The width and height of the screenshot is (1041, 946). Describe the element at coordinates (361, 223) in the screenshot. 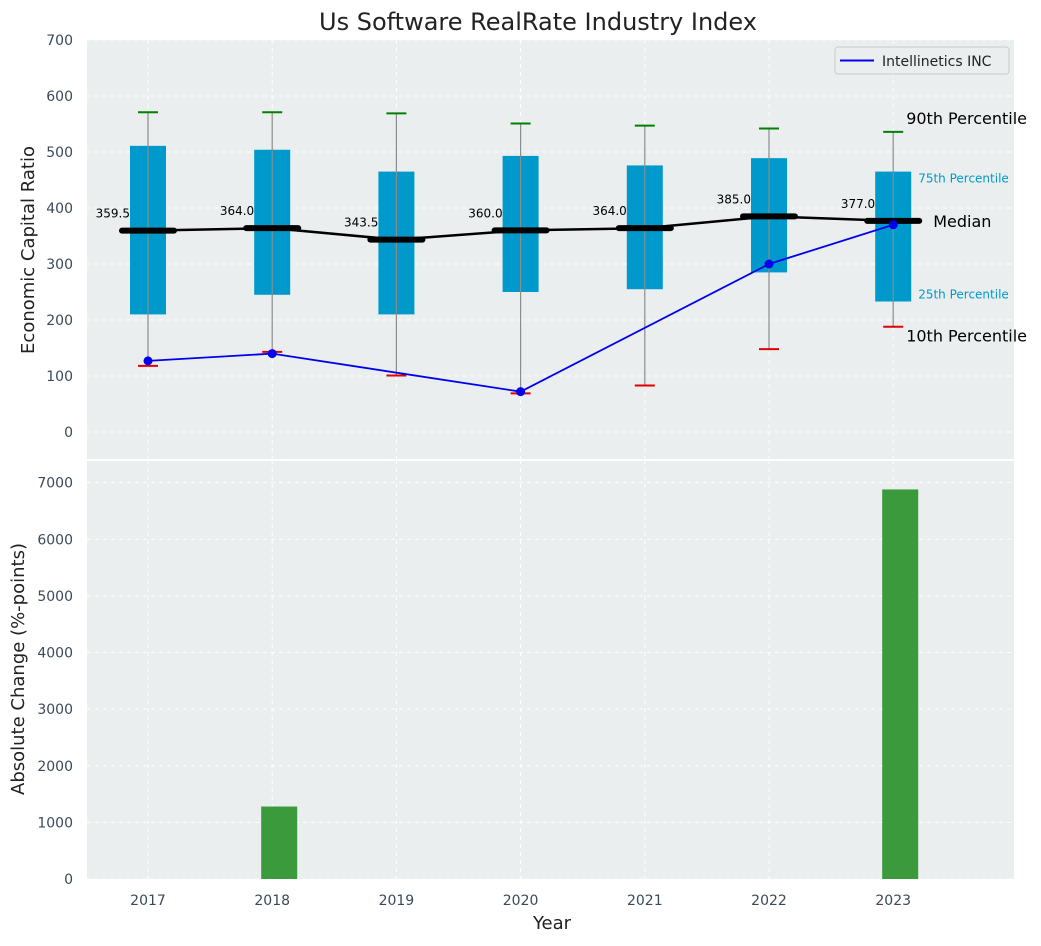

I see `median-value-label: 343.5` at that location.